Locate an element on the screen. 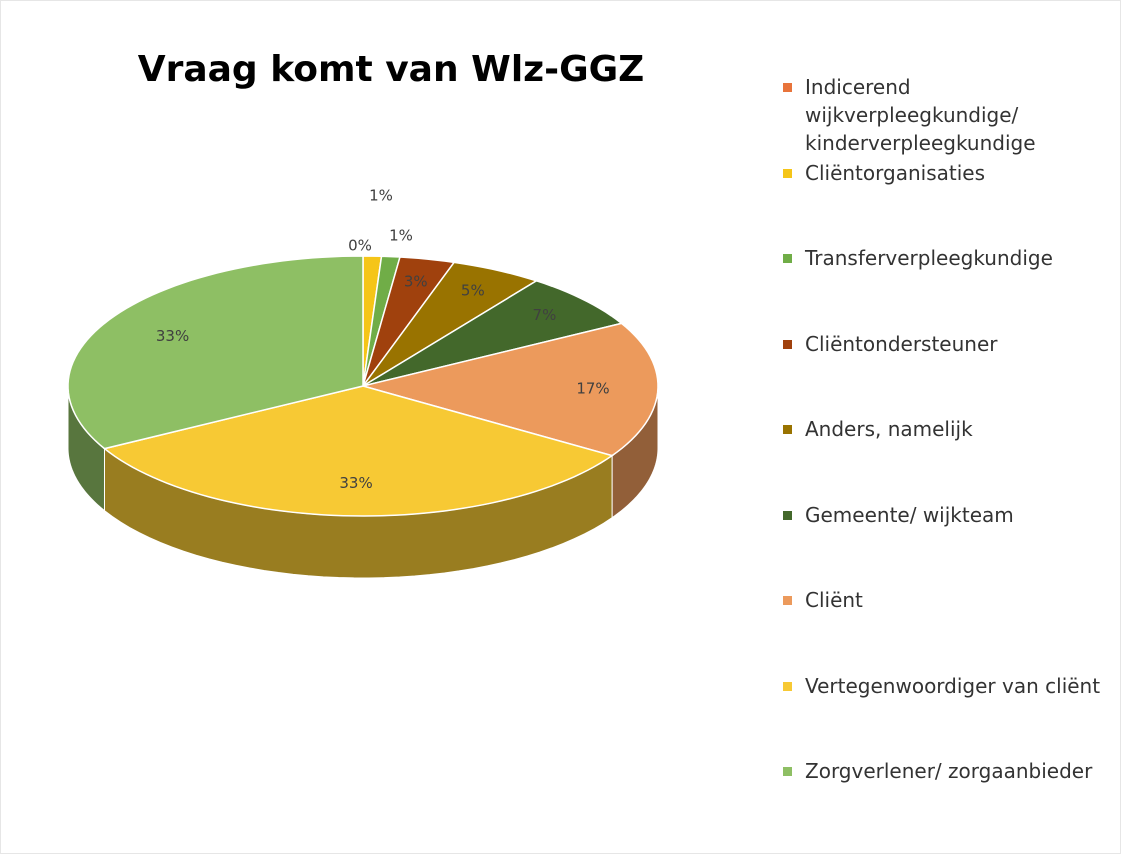 The image size is (1121, 854). data-label: 5% is located at coordinates (473, 291).